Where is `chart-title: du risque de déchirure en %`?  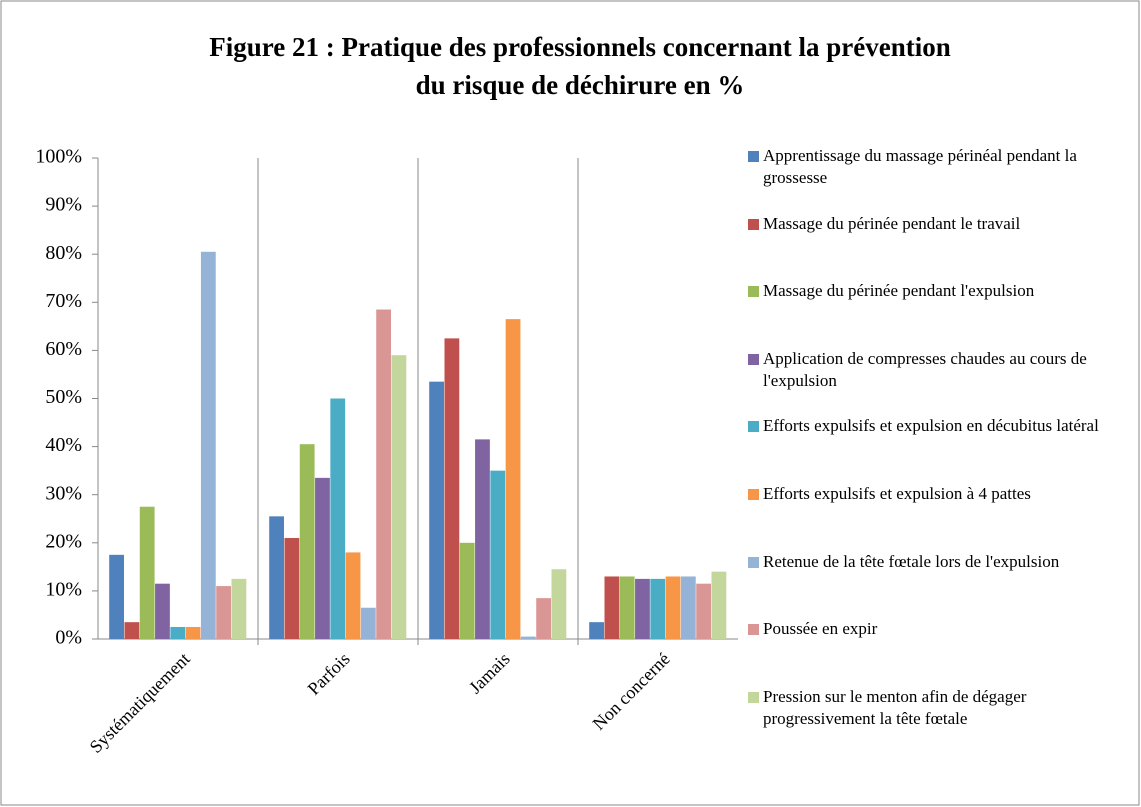
chart-title: du risque de déchirure en % is located at coordinates (580, 85).